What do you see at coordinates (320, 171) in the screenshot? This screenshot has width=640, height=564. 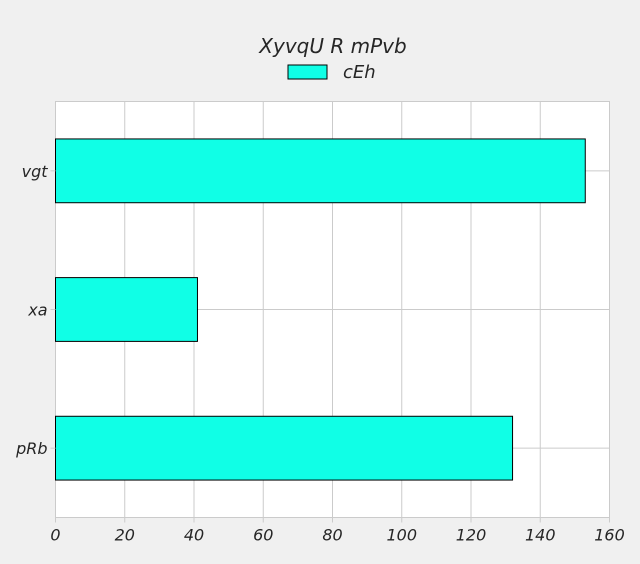 I see `bar-vgt` at bounding box center [320, 171].